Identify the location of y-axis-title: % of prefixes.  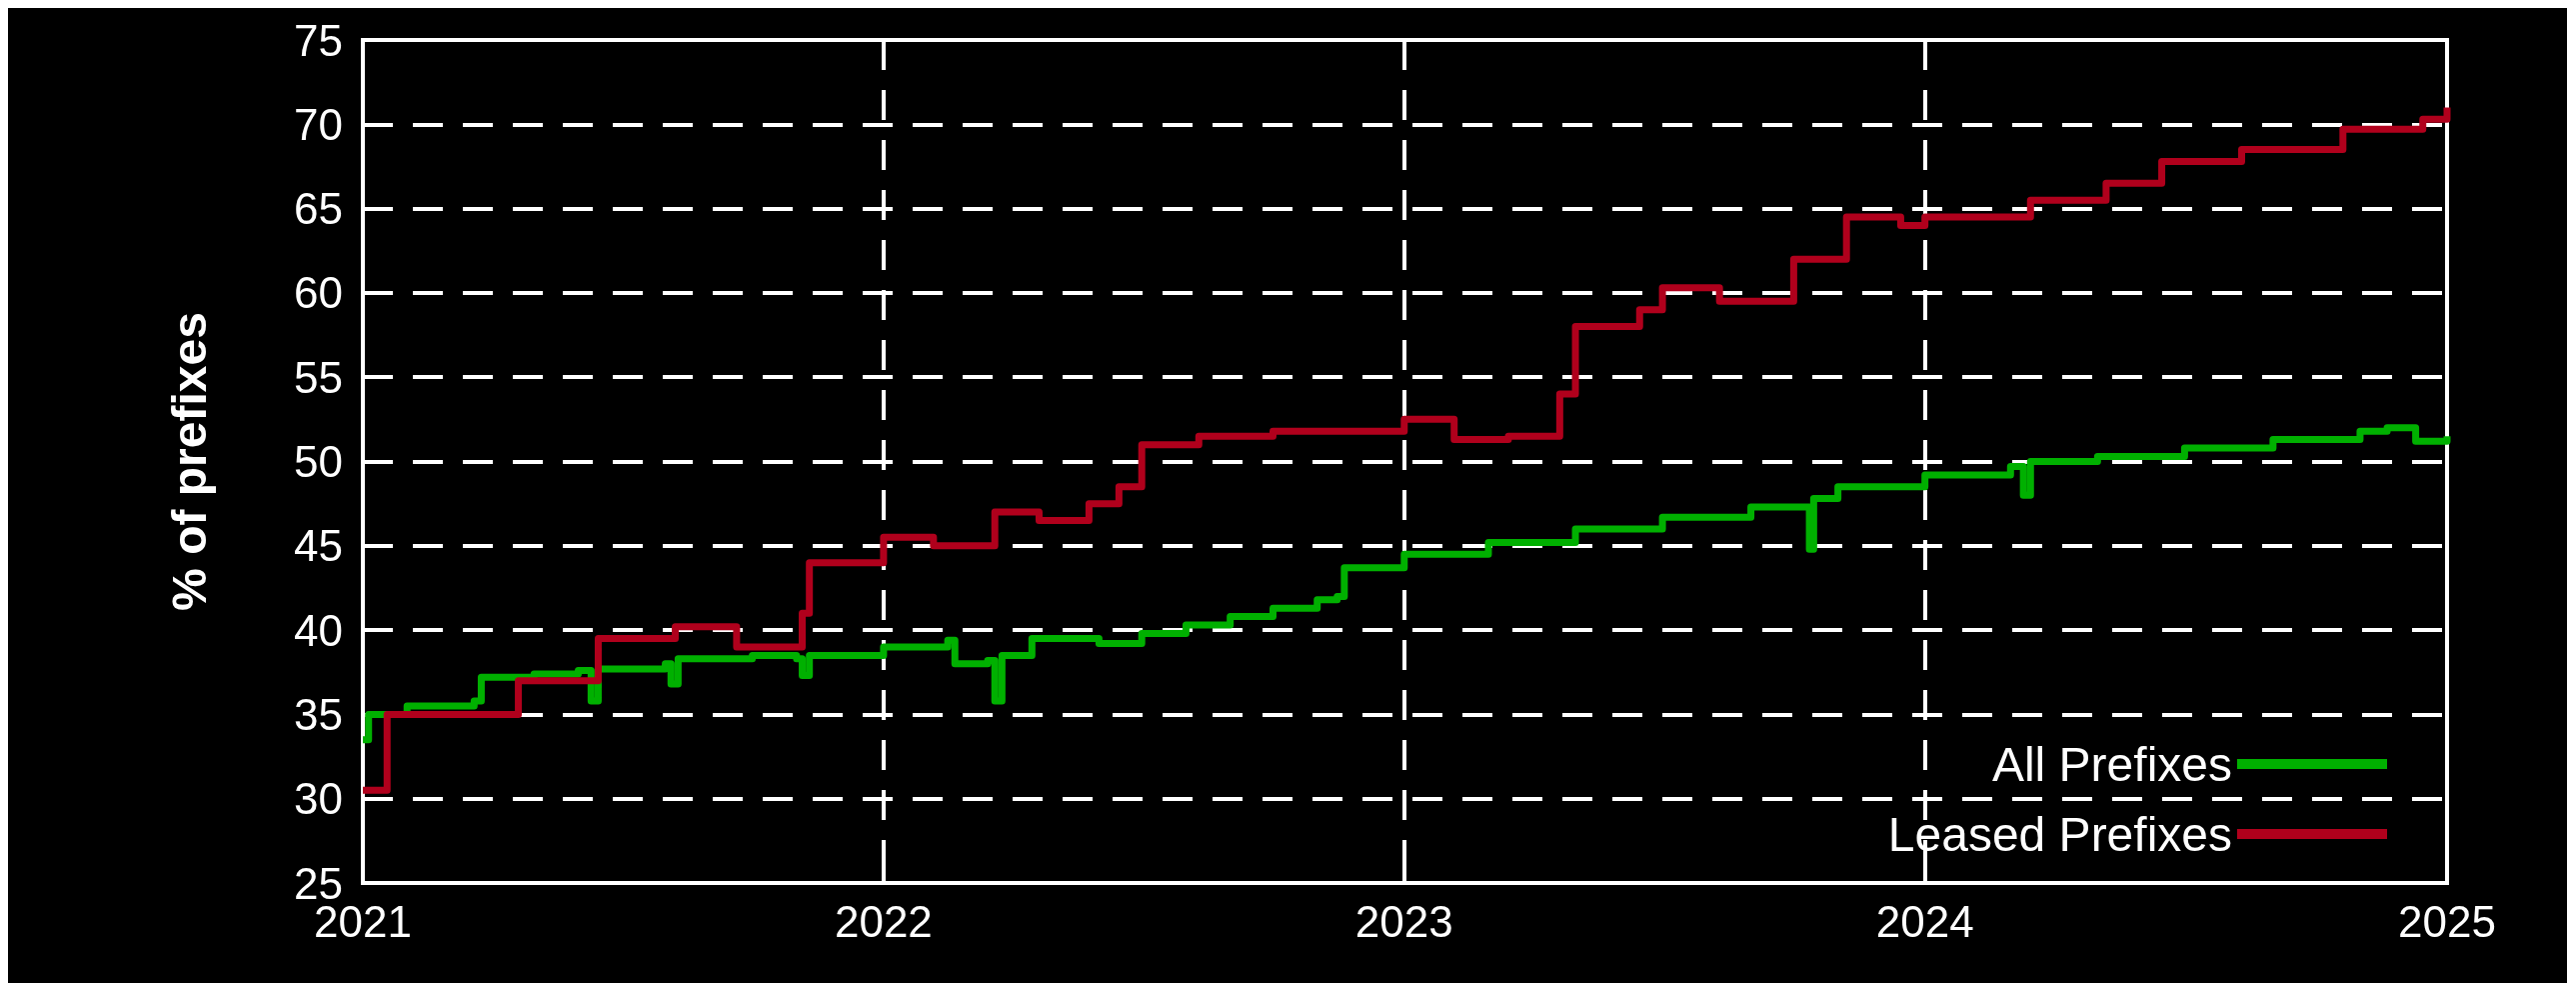
(189, 461).